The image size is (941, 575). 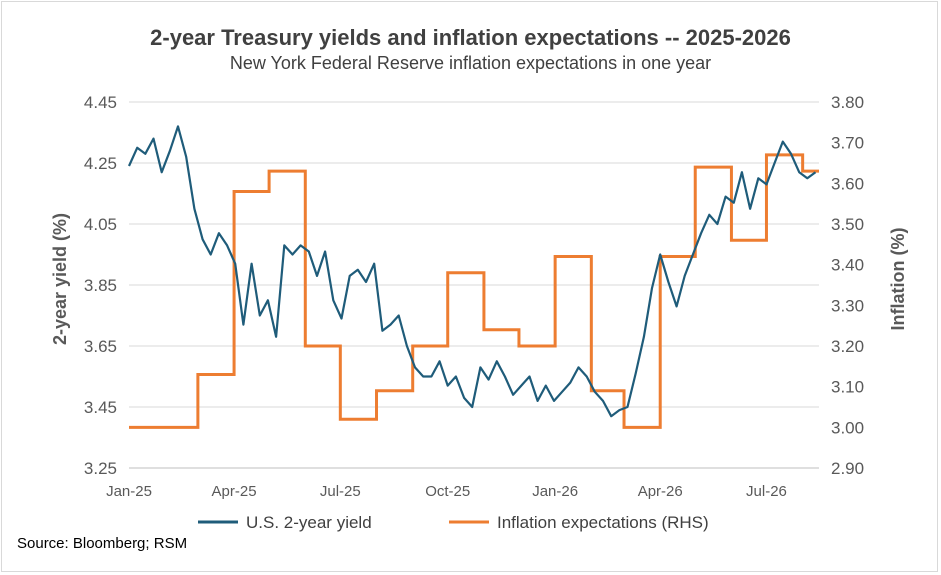 What do you see at coordinates (847, 143) in the screenshot?
I see `right-tick-label: 3.70` at bounding box center [847, 143].